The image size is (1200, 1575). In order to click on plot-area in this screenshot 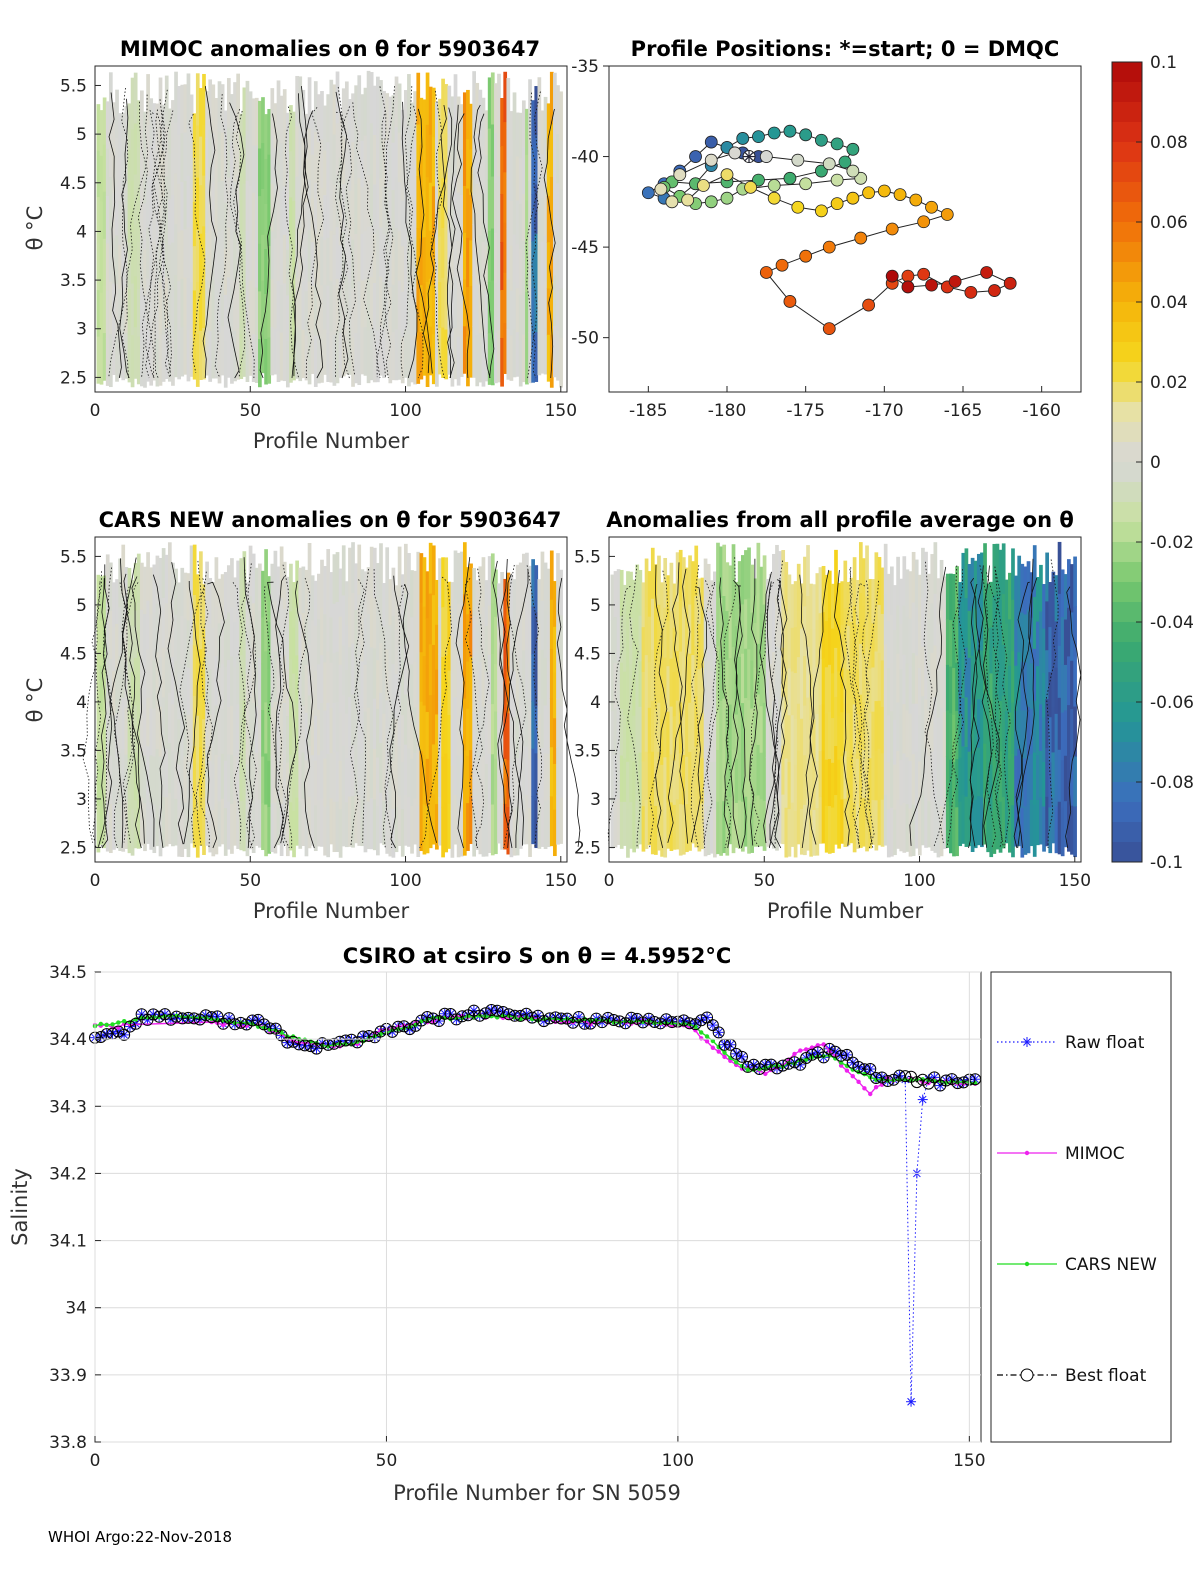, I will do `click(829, 230)`.